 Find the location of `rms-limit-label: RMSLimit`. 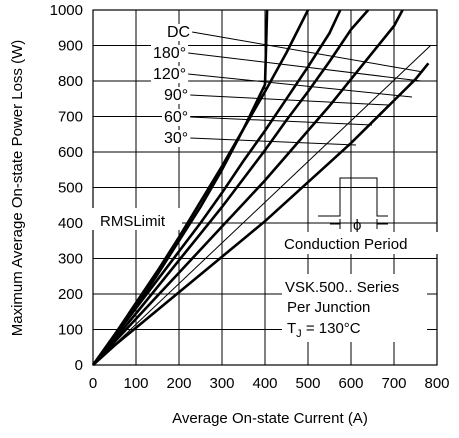

rms-limit-label: RMSLimit is located at coordinates (133, 221).